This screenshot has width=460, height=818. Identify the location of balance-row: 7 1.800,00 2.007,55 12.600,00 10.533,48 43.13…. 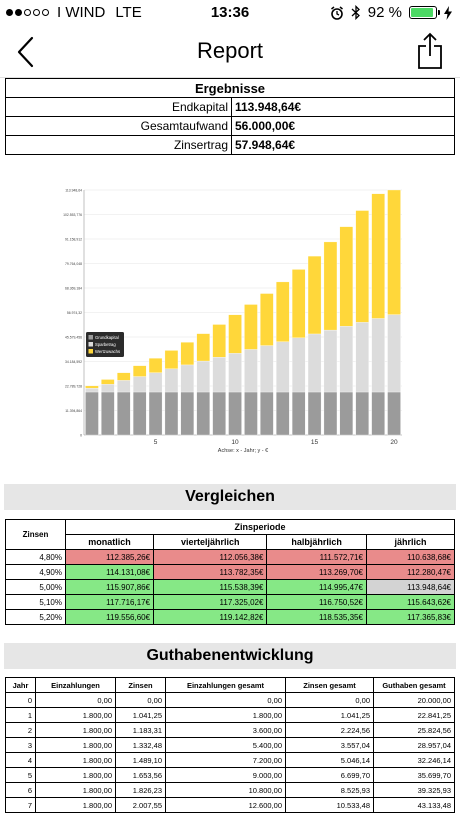
(230, 805).